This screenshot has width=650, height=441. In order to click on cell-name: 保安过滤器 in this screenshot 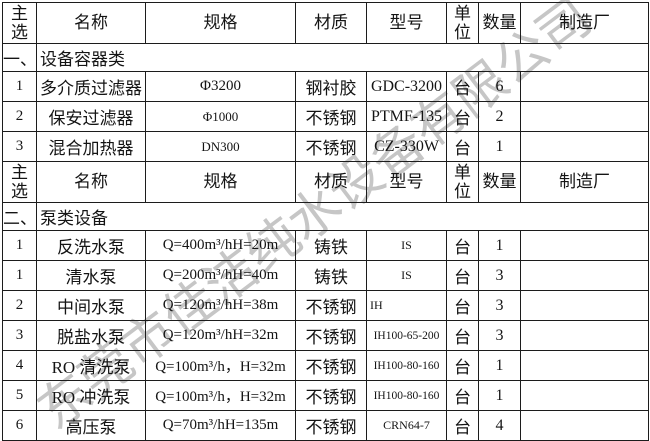, I will do `click(91, 116)`.